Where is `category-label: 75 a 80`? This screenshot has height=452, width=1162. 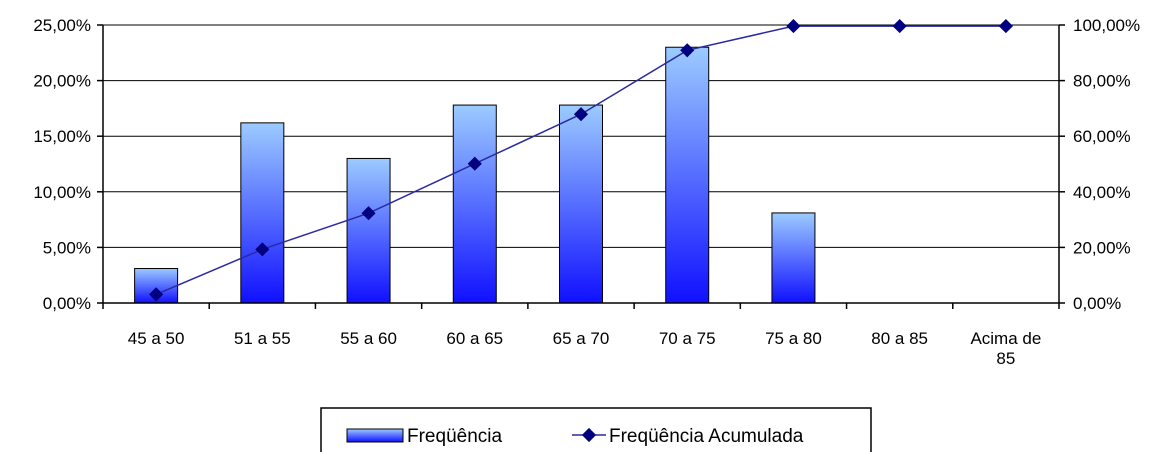 category-label: 75 a 80 is located at coordinates (793, 338).